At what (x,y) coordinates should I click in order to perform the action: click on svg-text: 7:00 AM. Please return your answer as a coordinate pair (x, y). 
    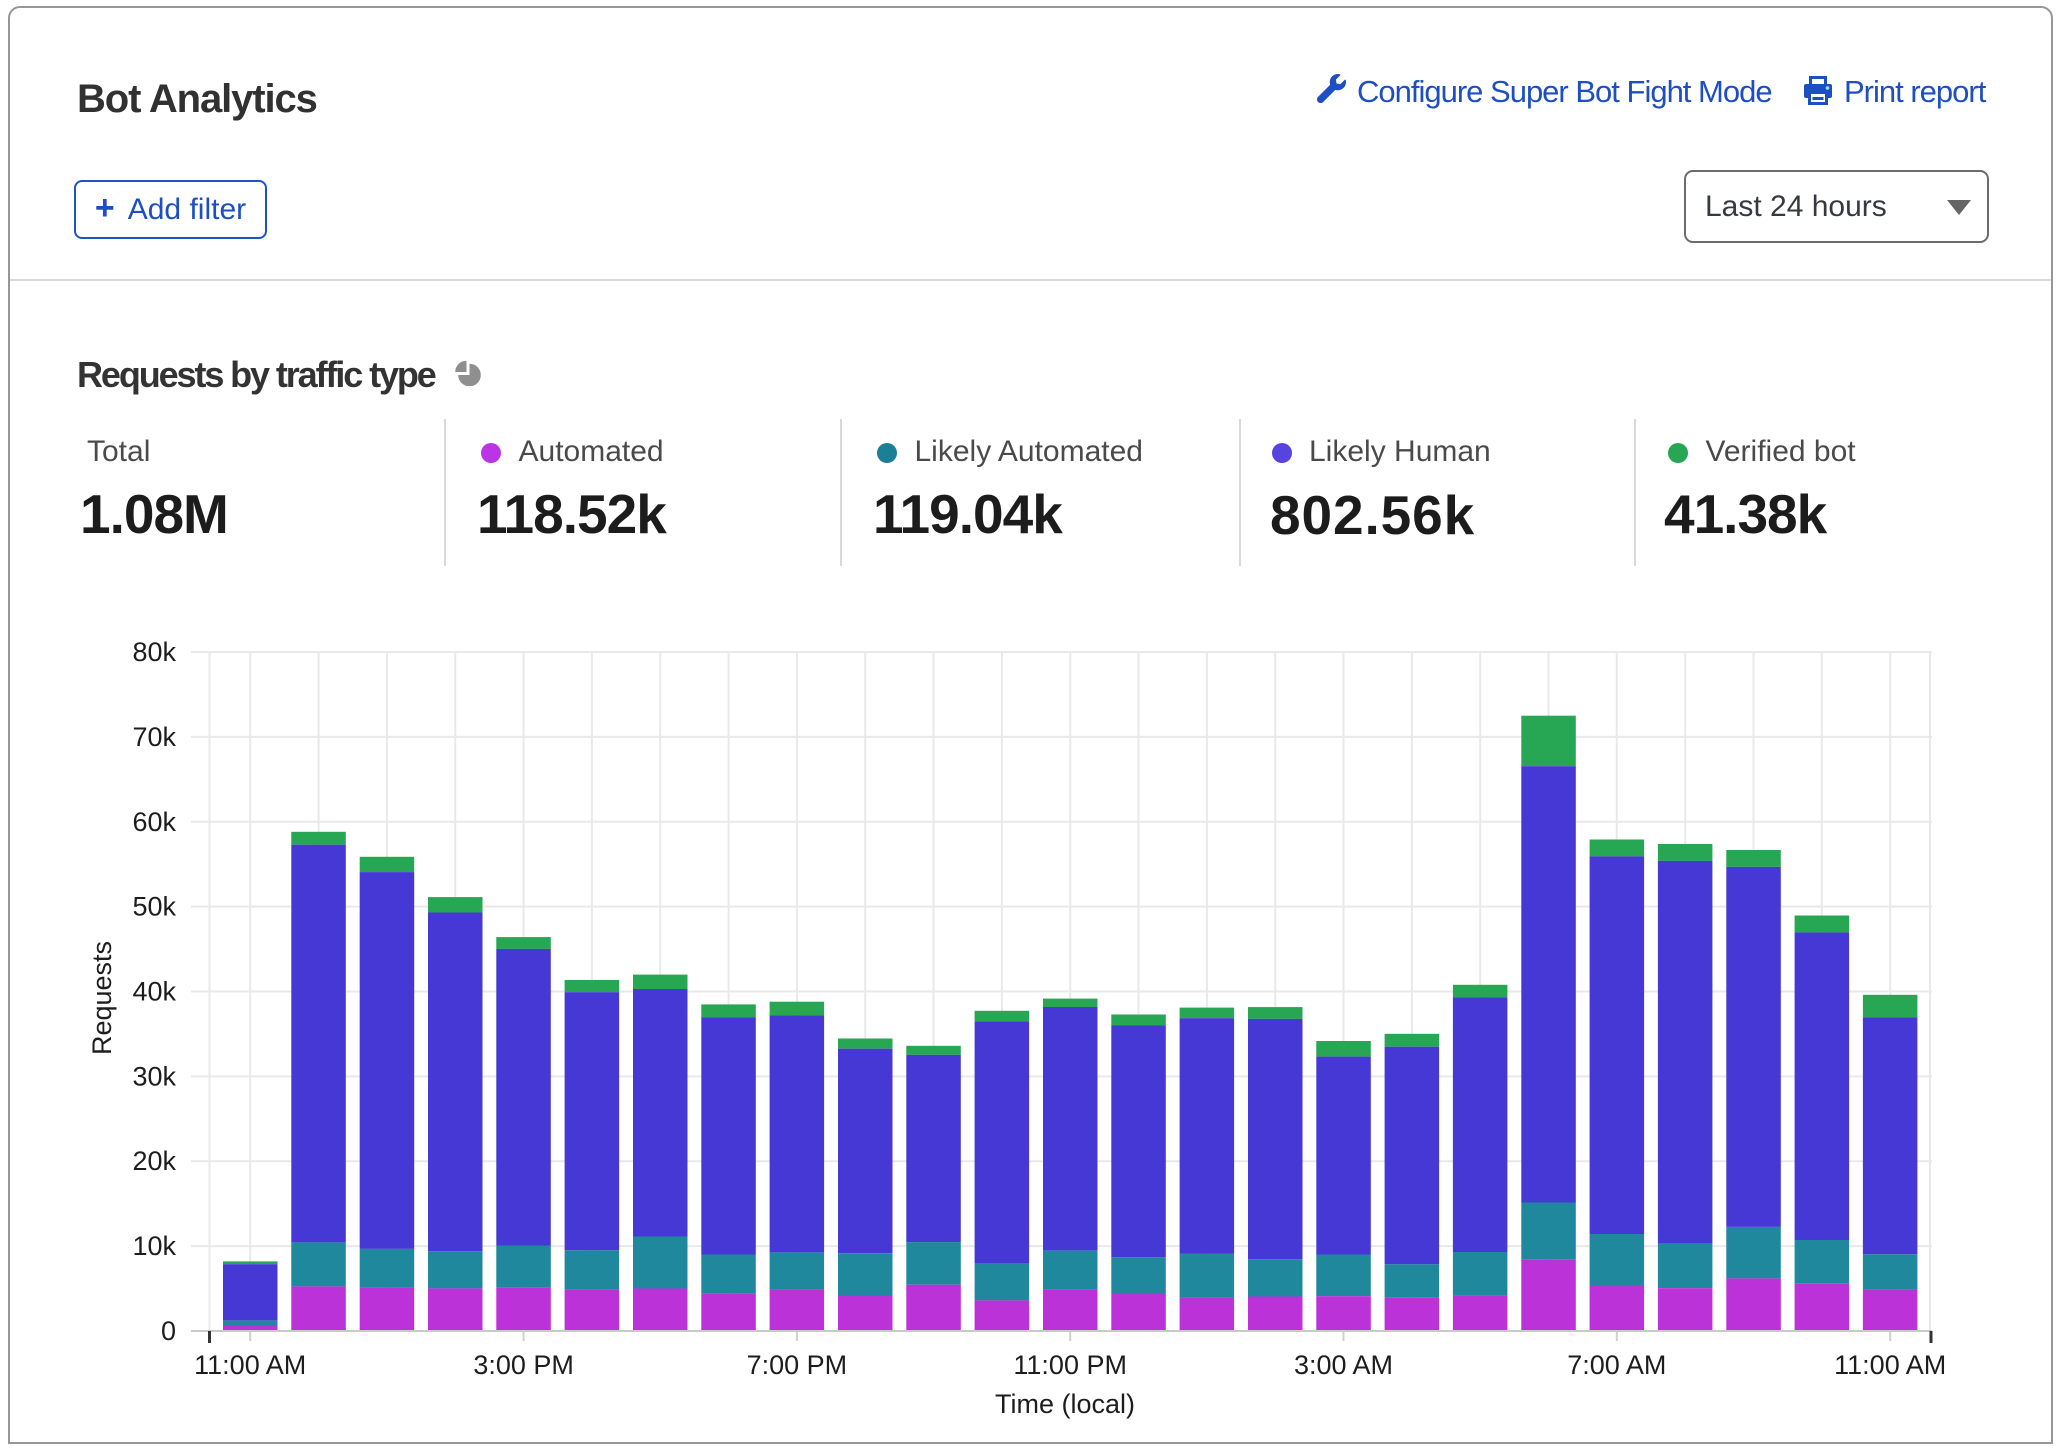
    Looking at the image, I should click on (1616, 1365).